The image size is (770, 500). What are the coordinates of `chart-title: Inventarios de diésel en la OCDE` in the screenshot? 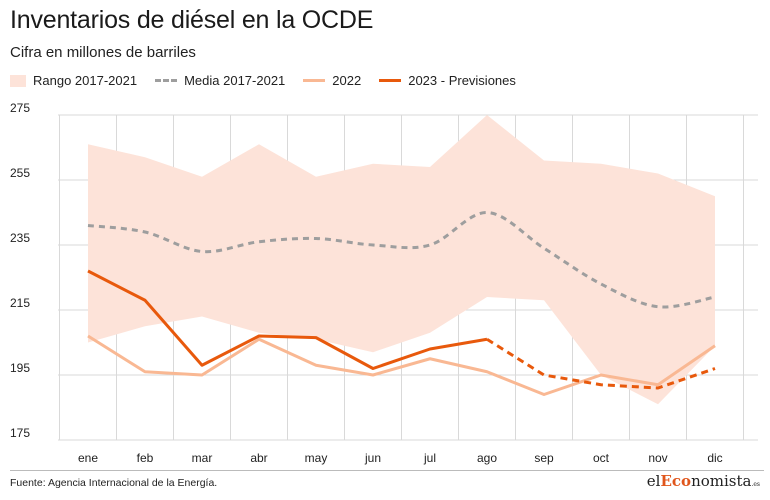 It's located at (192, 20).